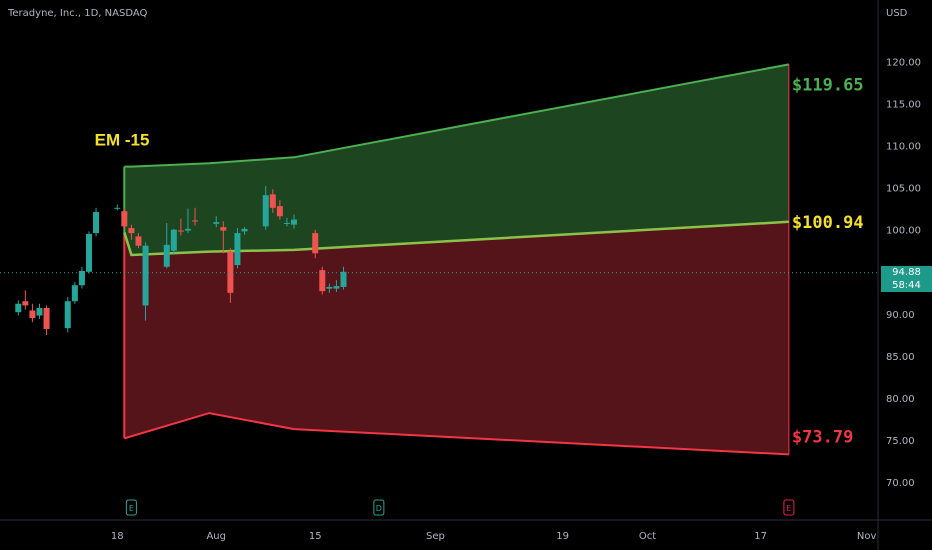 This screenshot has width=932, height=550. Describe the element at coordinates (315, 536) in the screenshot. I see `time-tick-15: 15` at that location.